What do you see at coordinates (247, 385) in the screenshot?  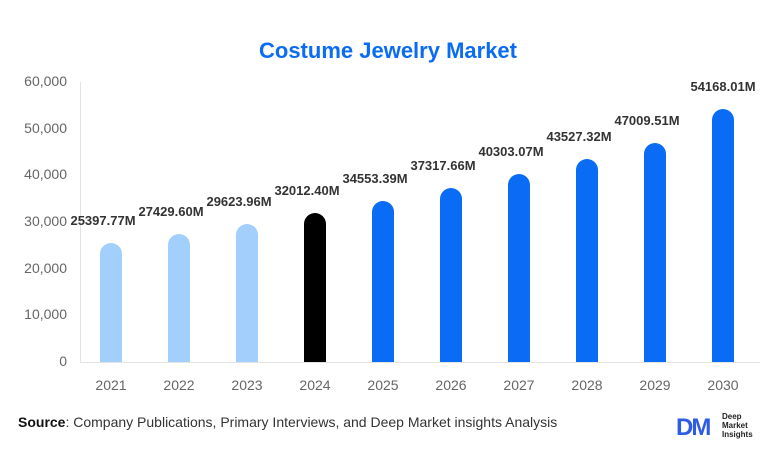 I see `x-tick-label: 2023` at bounding box center [247, 385].